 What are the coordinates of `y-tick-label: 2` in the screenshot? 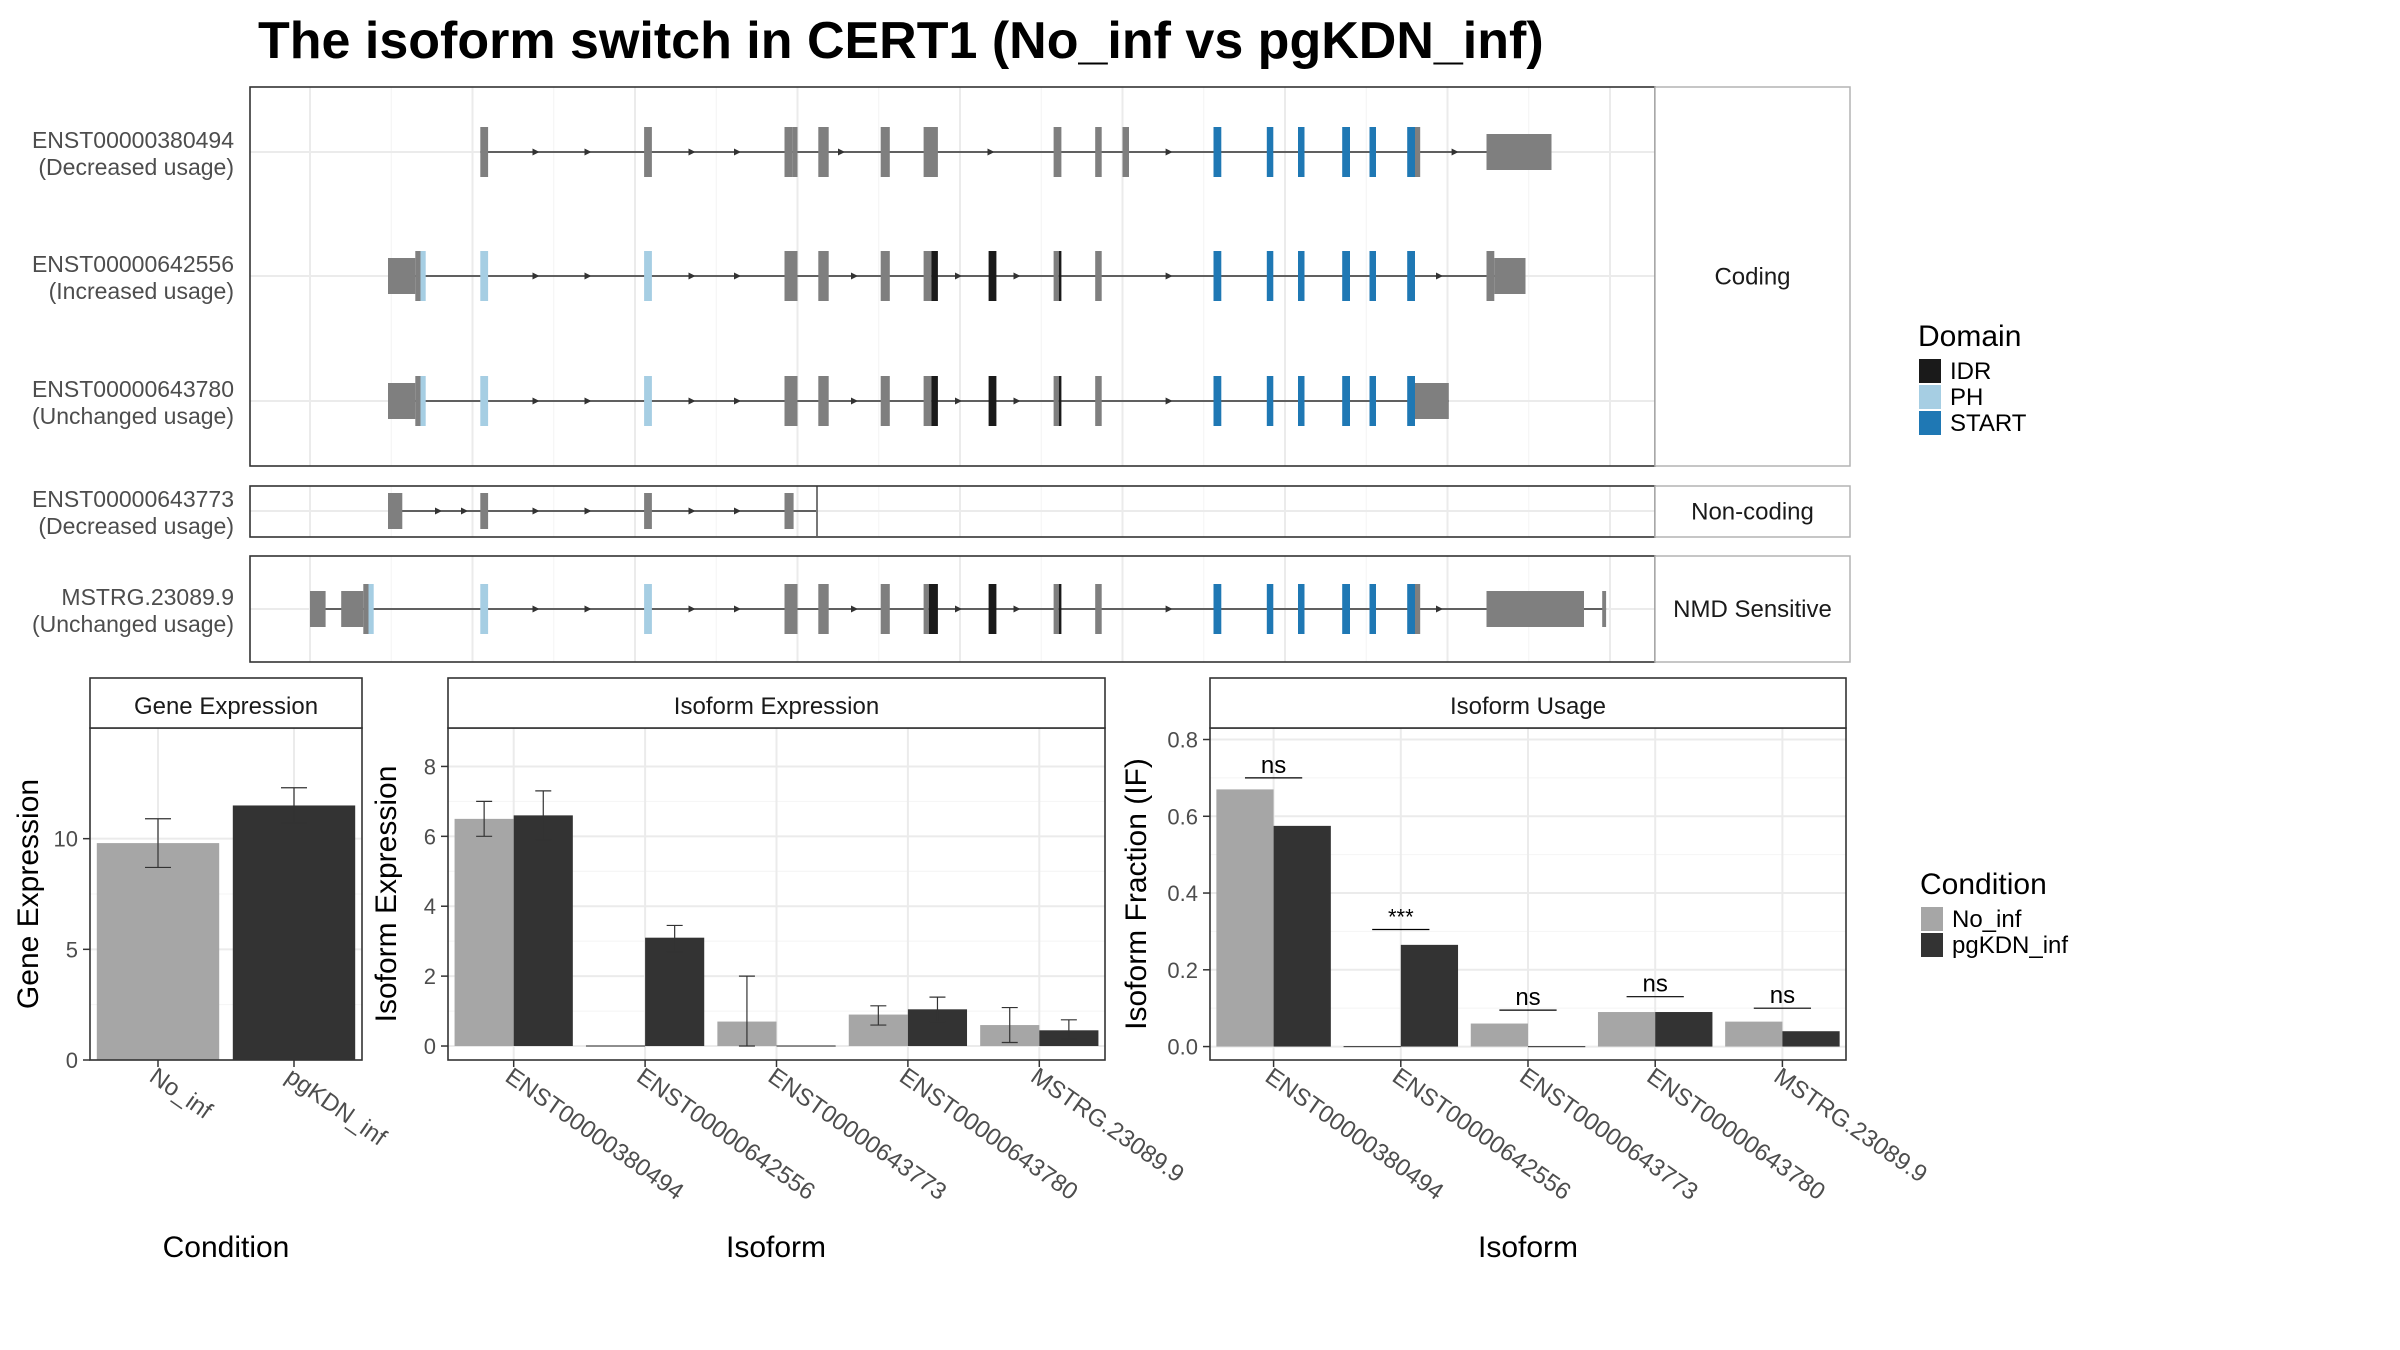 It's located at (430, 976).